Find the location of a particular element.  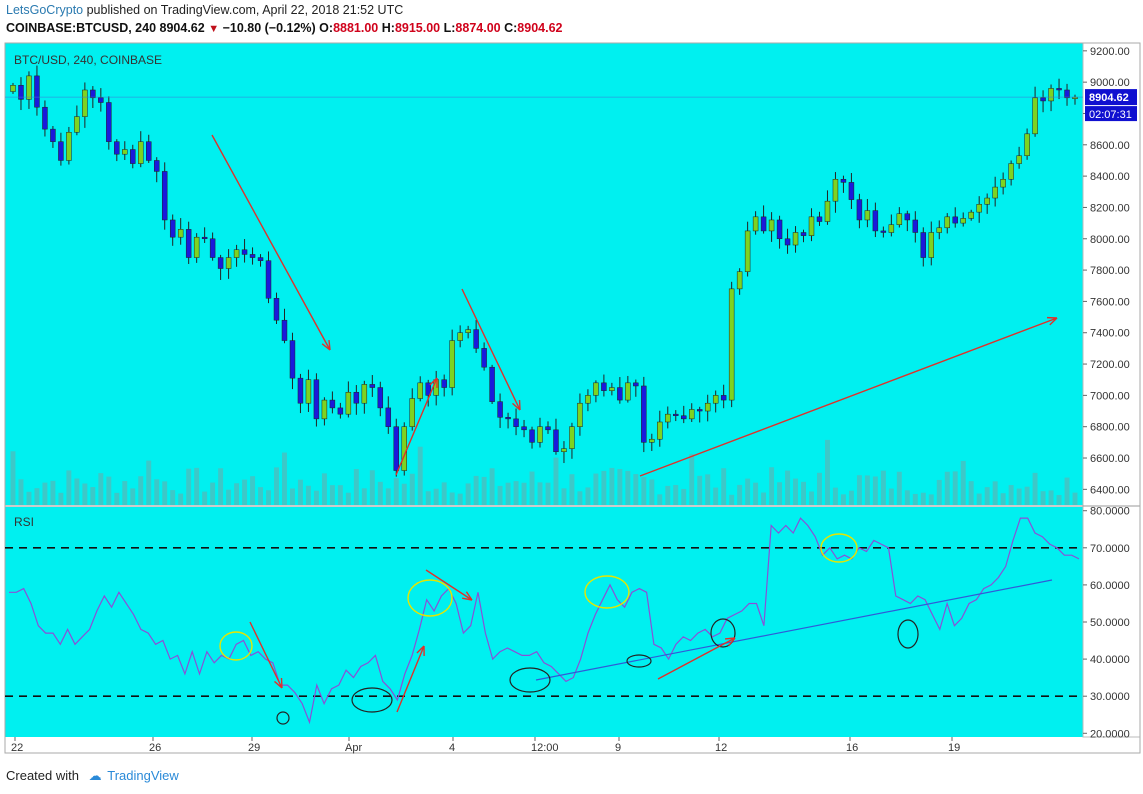

black-circle is located at coordinates (723, 633).